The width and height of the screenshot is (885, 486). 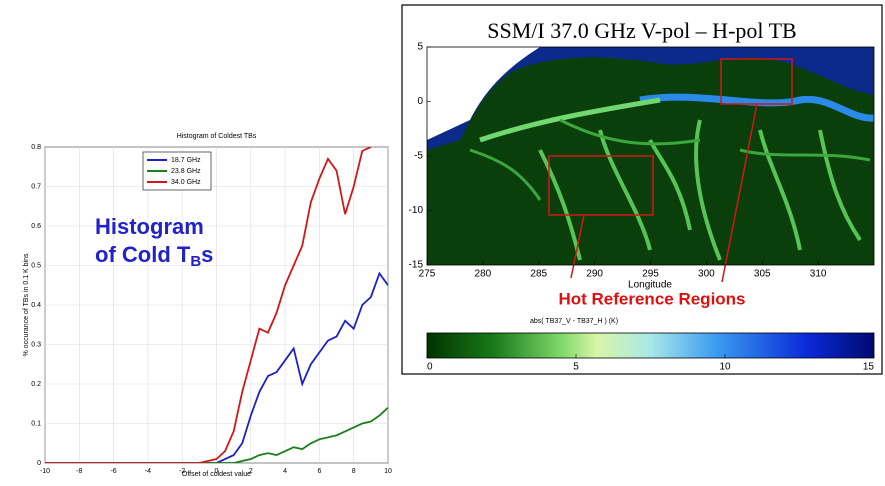 I want to click on y-tick-label: 5, so click(x=420, y=47).